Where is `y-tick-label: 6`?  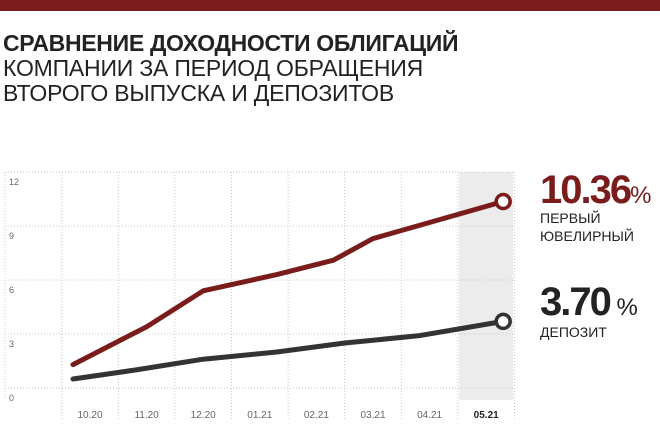
y-tick-label: 6 is located at coordinates (11, 290).